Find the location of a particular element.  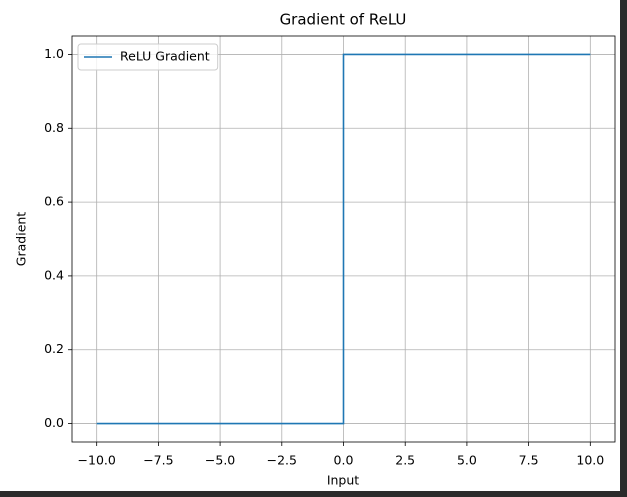

x-tick-label: 7.5 is located at coordinates (529, 460).